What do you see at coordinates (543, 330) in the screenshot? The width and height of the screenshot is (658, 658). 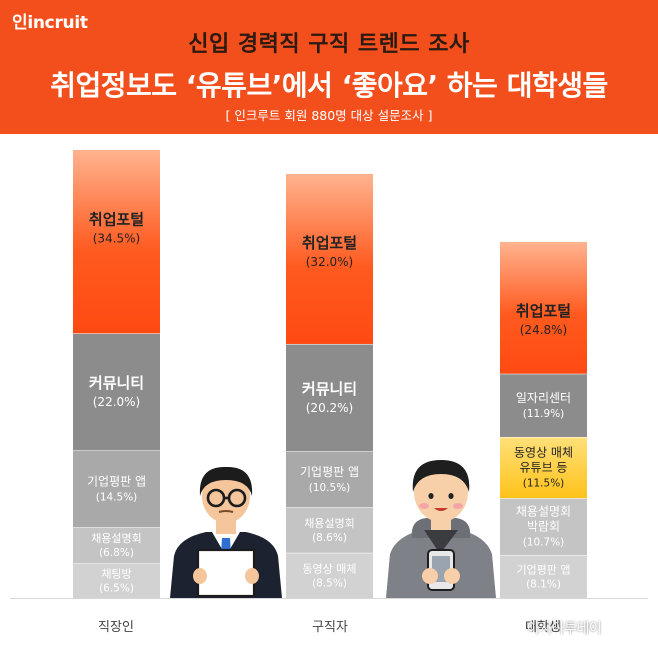 I see `segment-value-label: (24.8%)` at bounding box center [543, 330].